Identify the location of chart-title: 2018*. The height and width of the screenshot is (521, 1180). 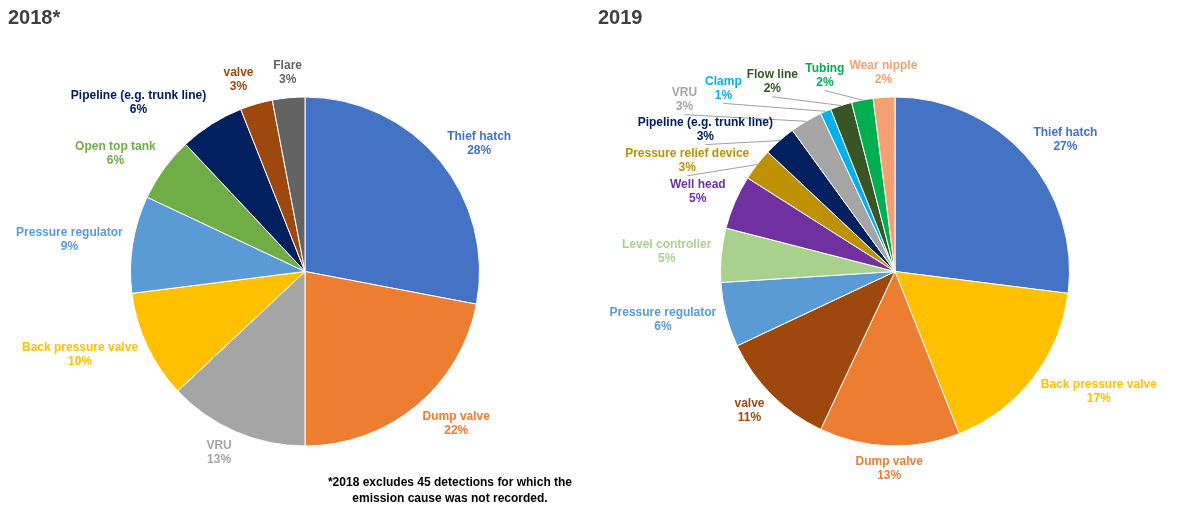
(34, 16).